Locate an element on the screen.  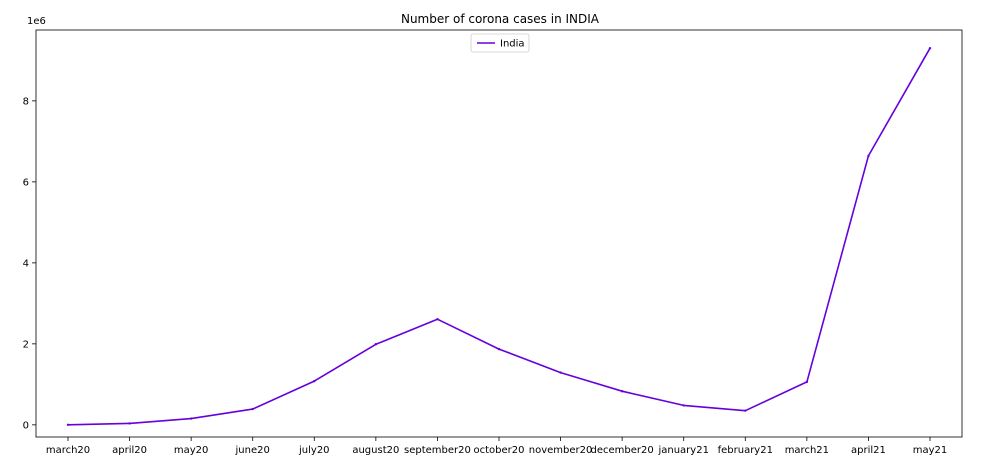
x-tick-label: november20 is located at coordinates (561, 450).